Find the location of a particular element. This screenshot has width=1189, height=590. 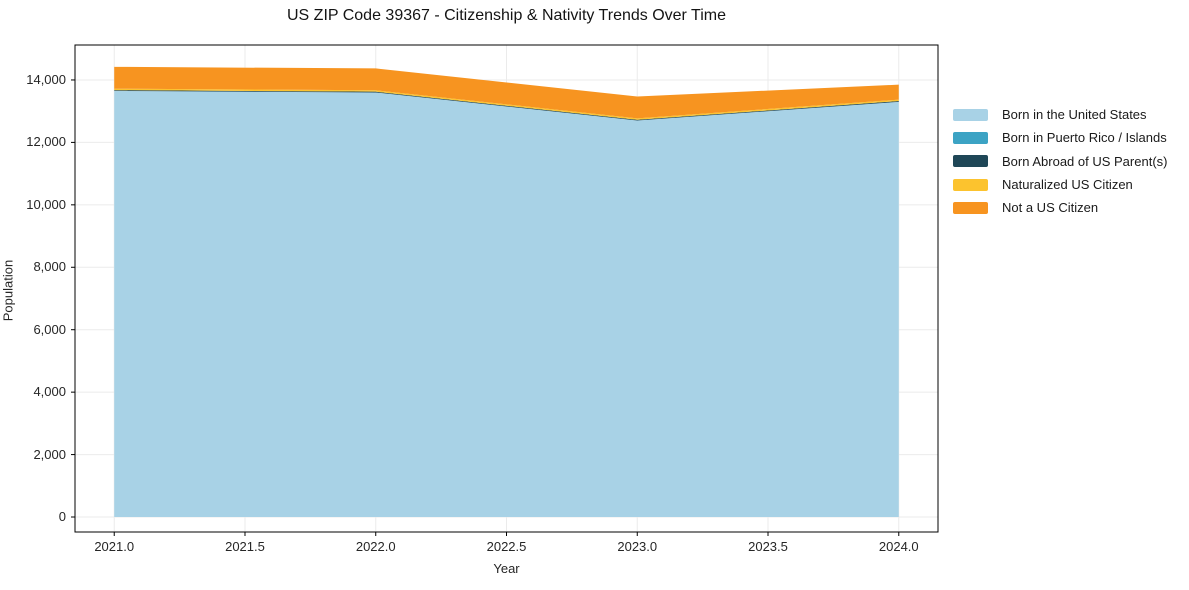

legend-item: Born Abroad of US Parent(s) is located at coordinates (1060, 161).